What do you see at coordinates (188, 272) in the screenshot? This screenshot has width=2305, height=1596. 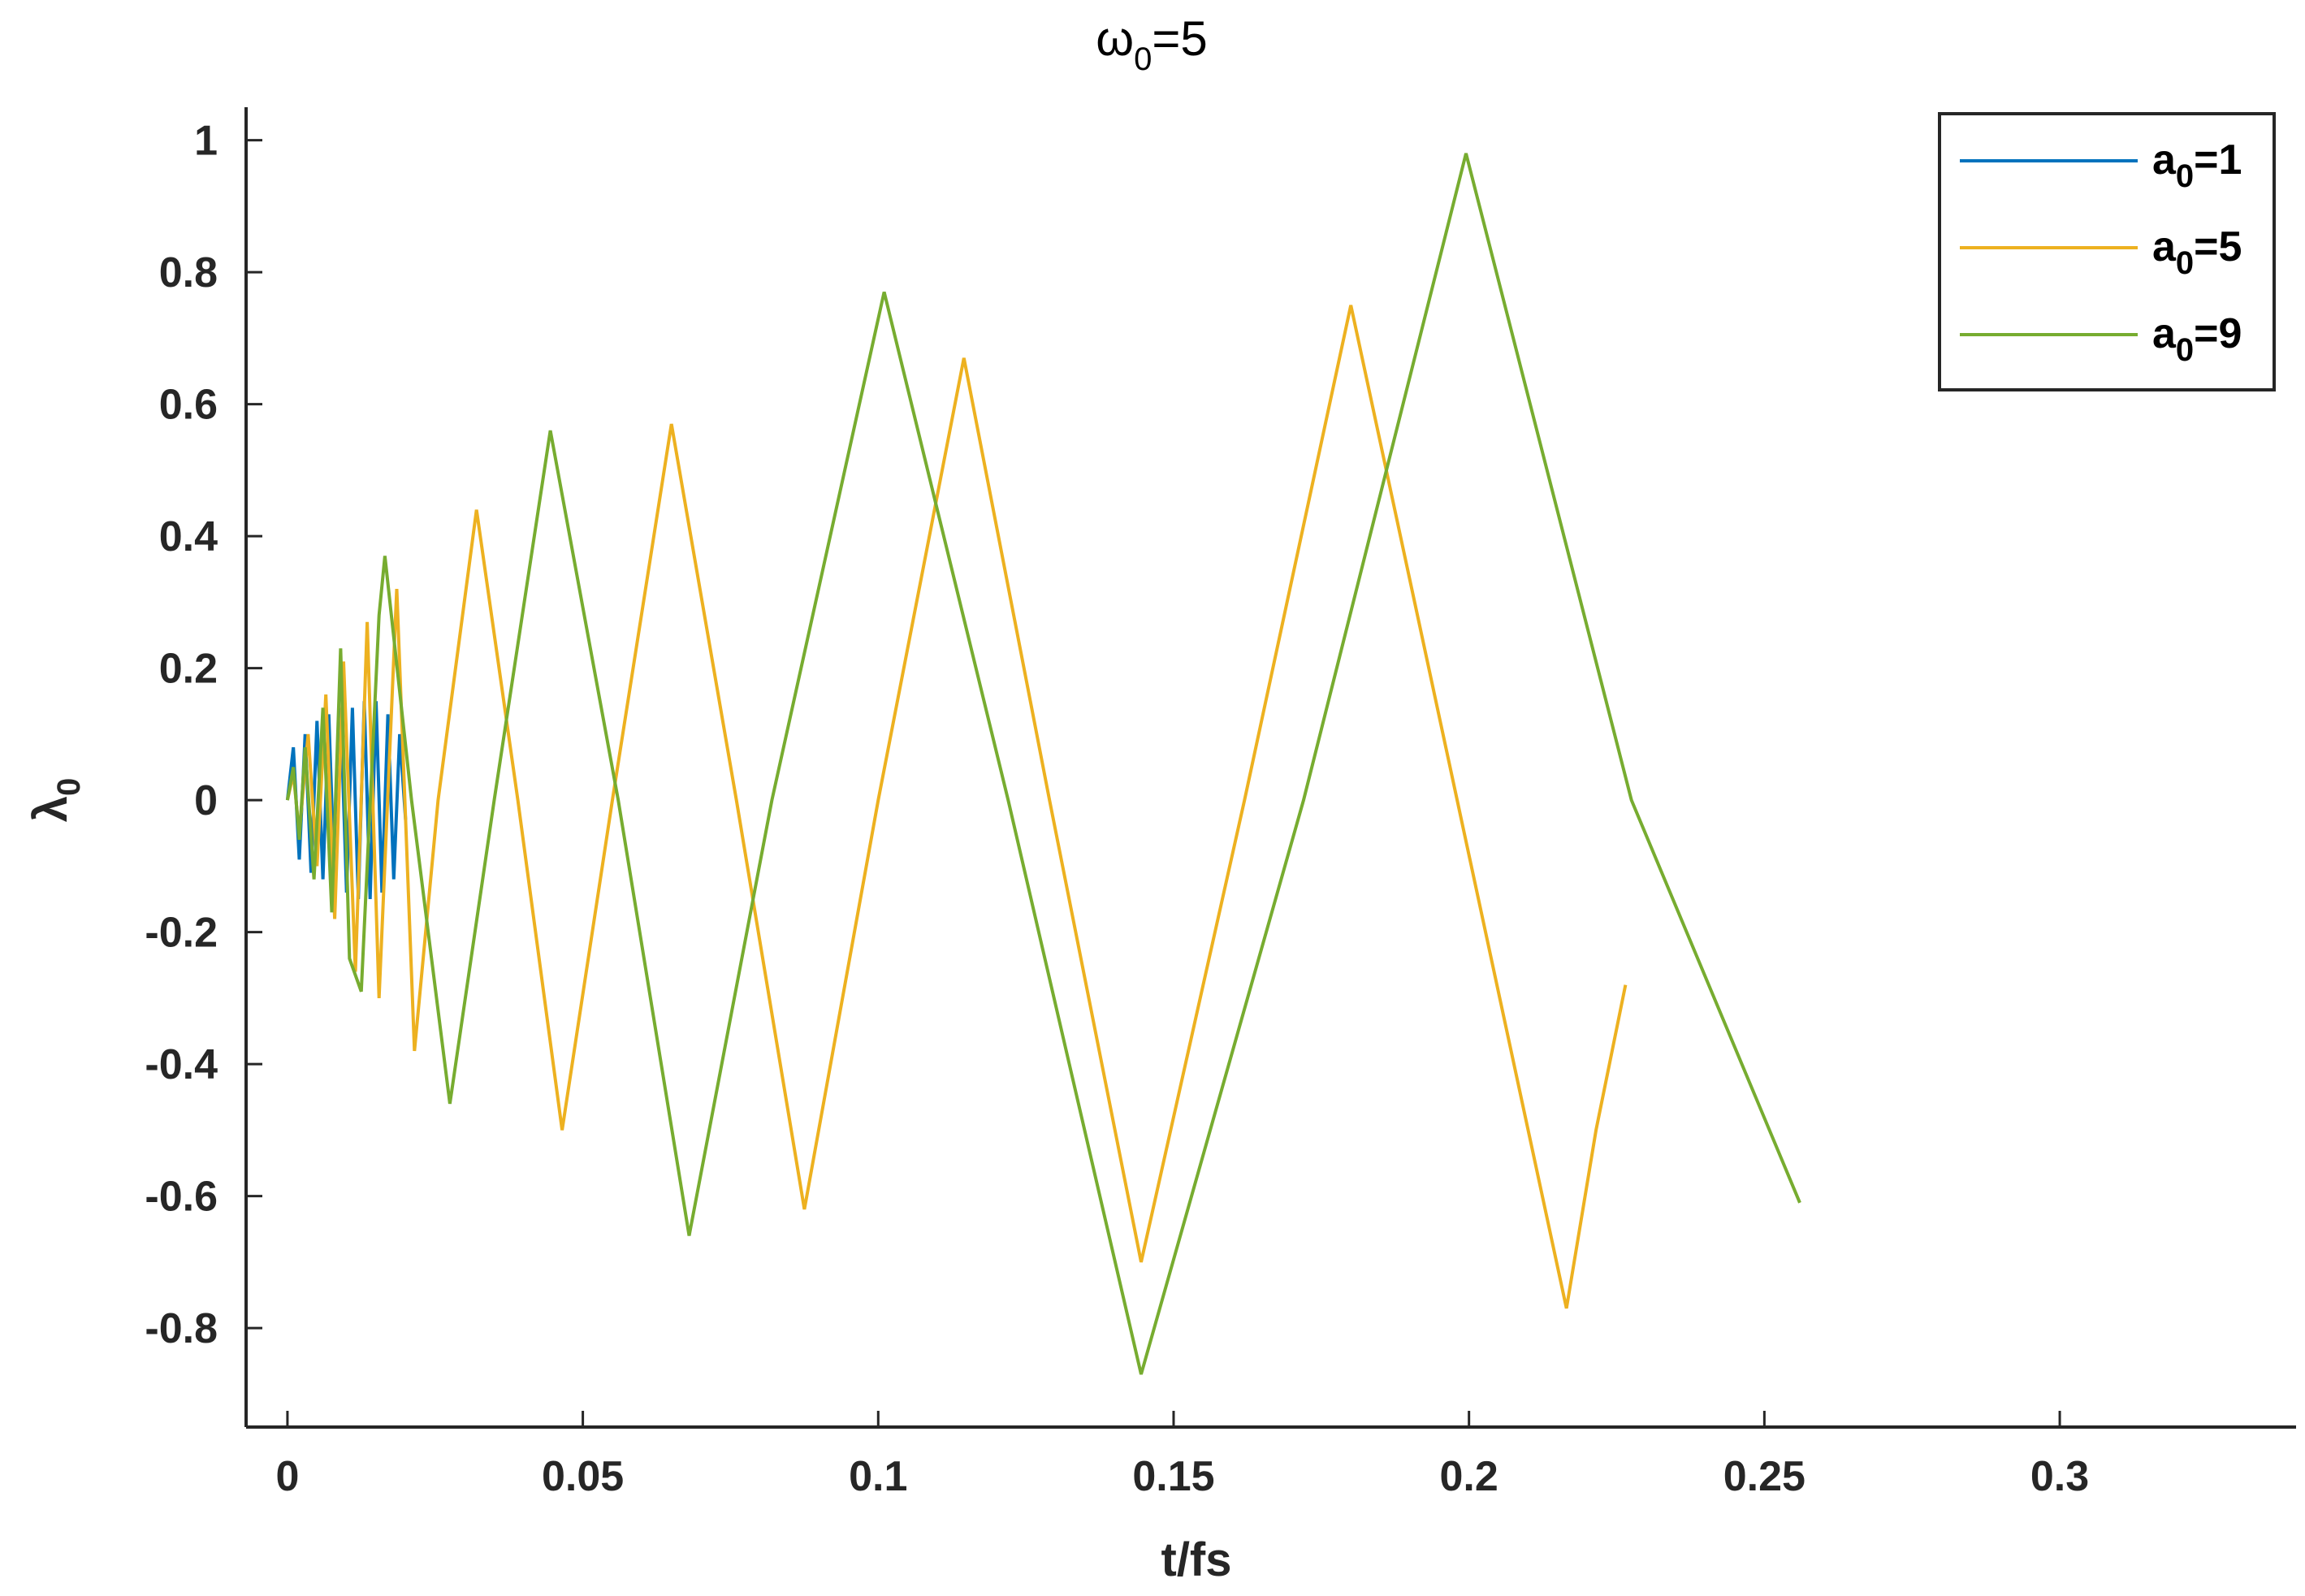 I see `y-tick-label: 0.8` at bounding box center [188, 272].